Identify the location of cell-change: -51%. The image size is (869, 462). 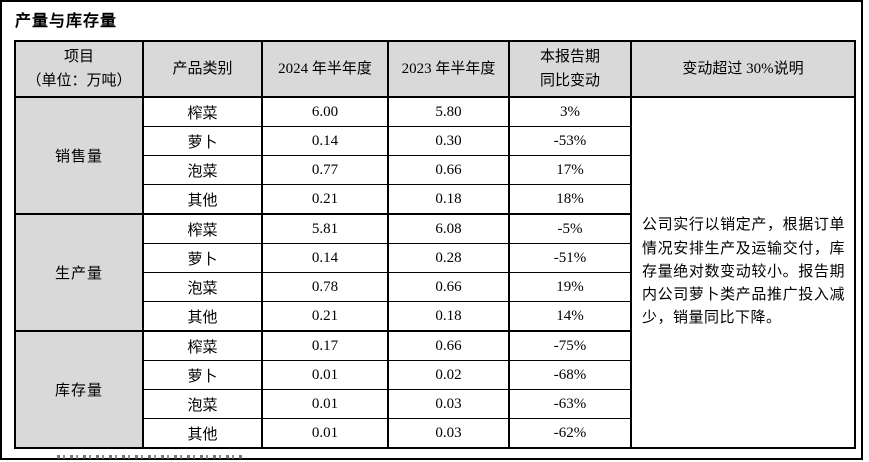
(570, 258).